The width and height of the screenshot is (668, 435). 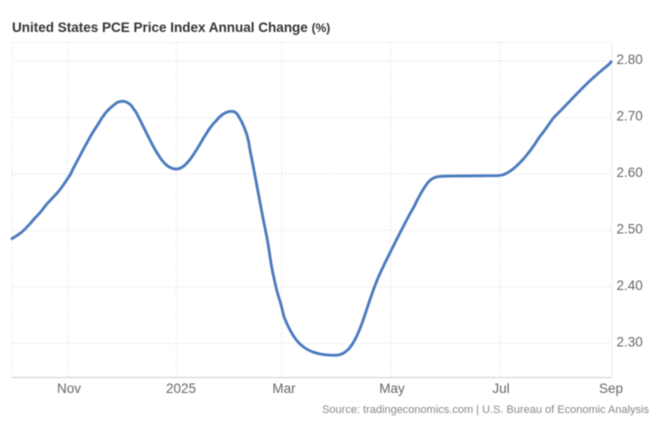 I want to click on svg-text: Sep, so click(x=611, y=388).